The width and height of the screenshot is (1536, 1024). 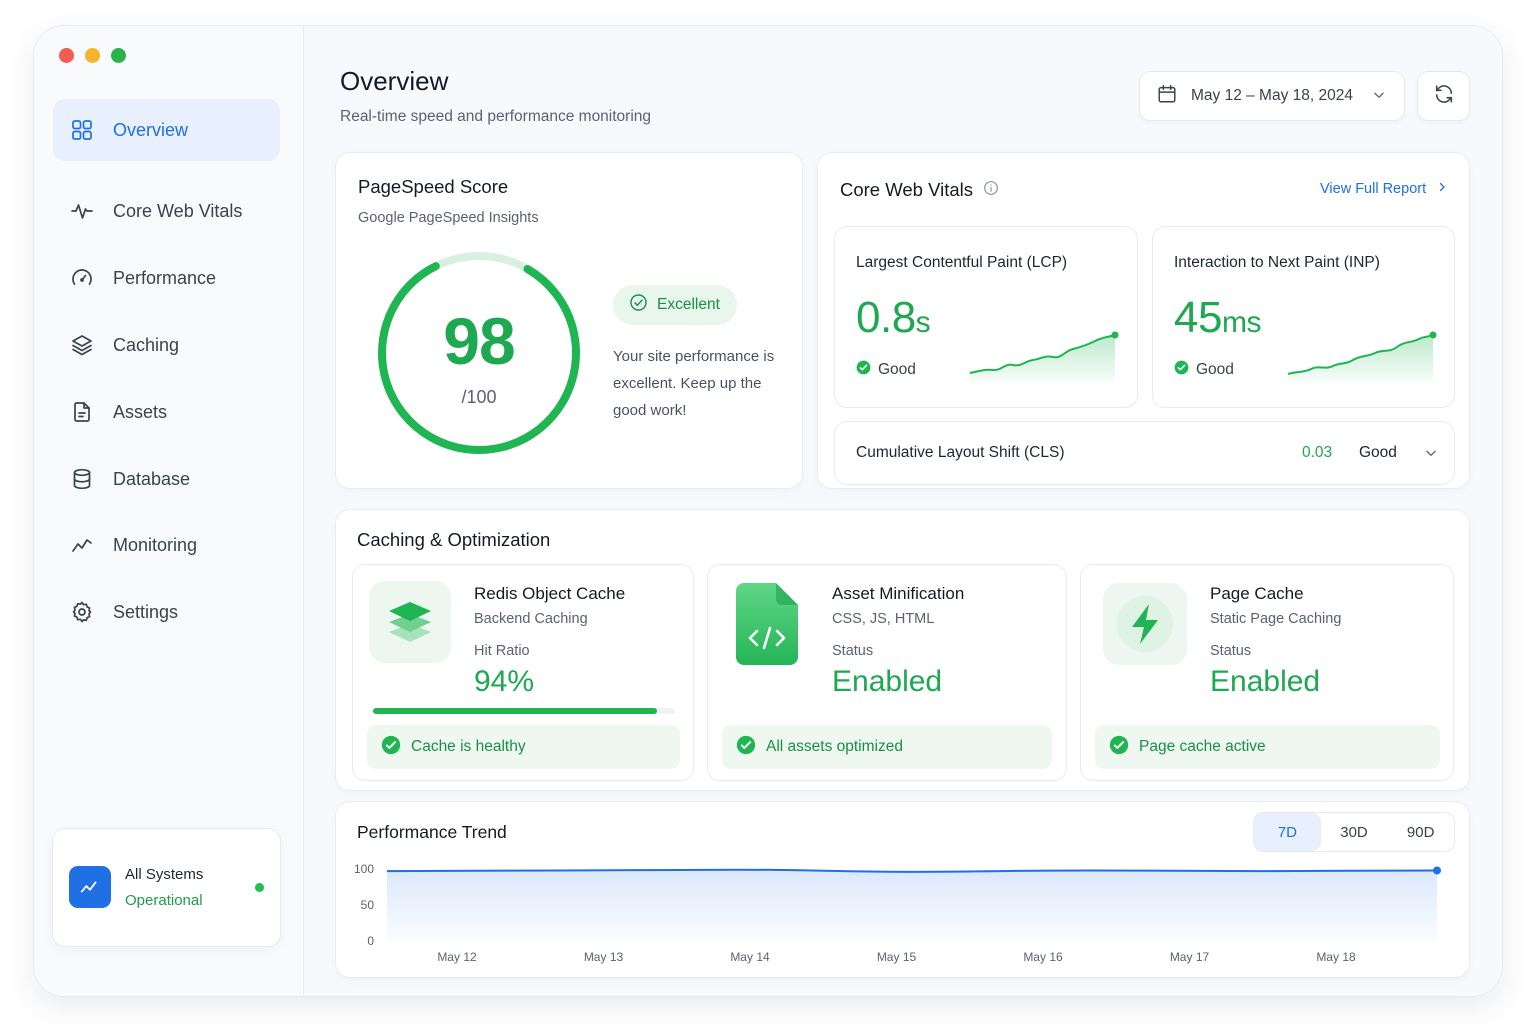 I want to click on sidebar-item-assets: Assets, so click(x=166, y=412).